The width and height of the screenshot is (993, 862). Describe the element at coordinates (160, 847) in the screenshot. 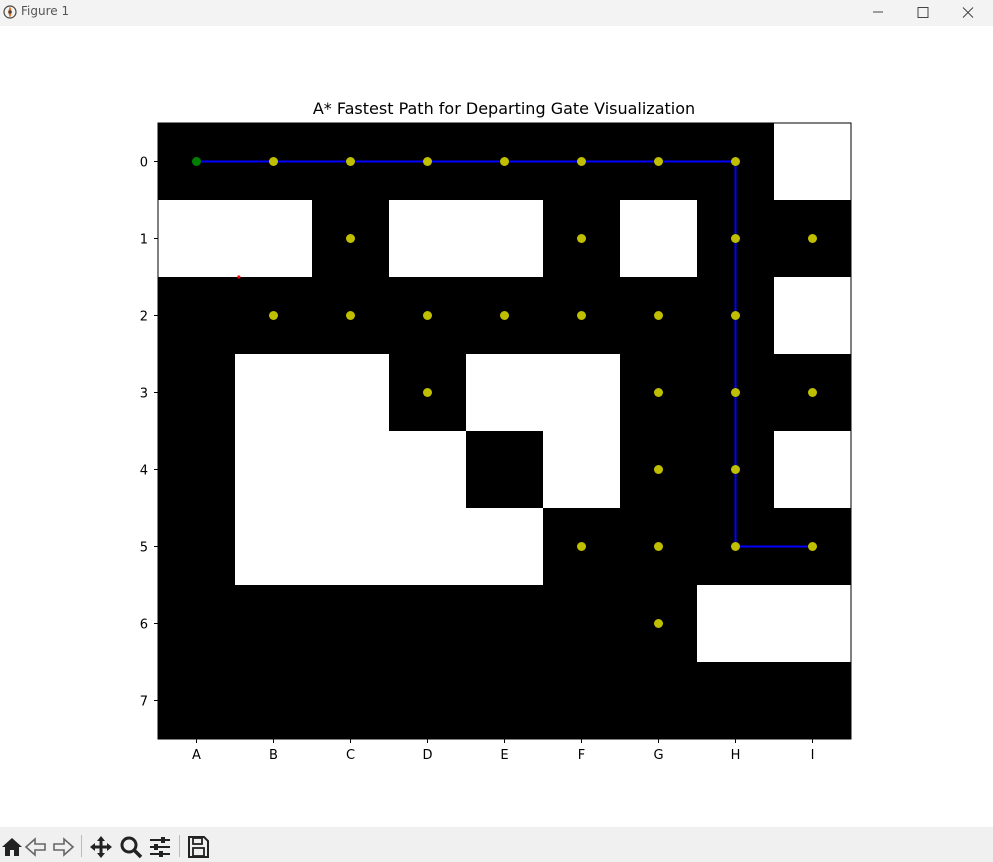

I see `configure-subplots-button` at that location.